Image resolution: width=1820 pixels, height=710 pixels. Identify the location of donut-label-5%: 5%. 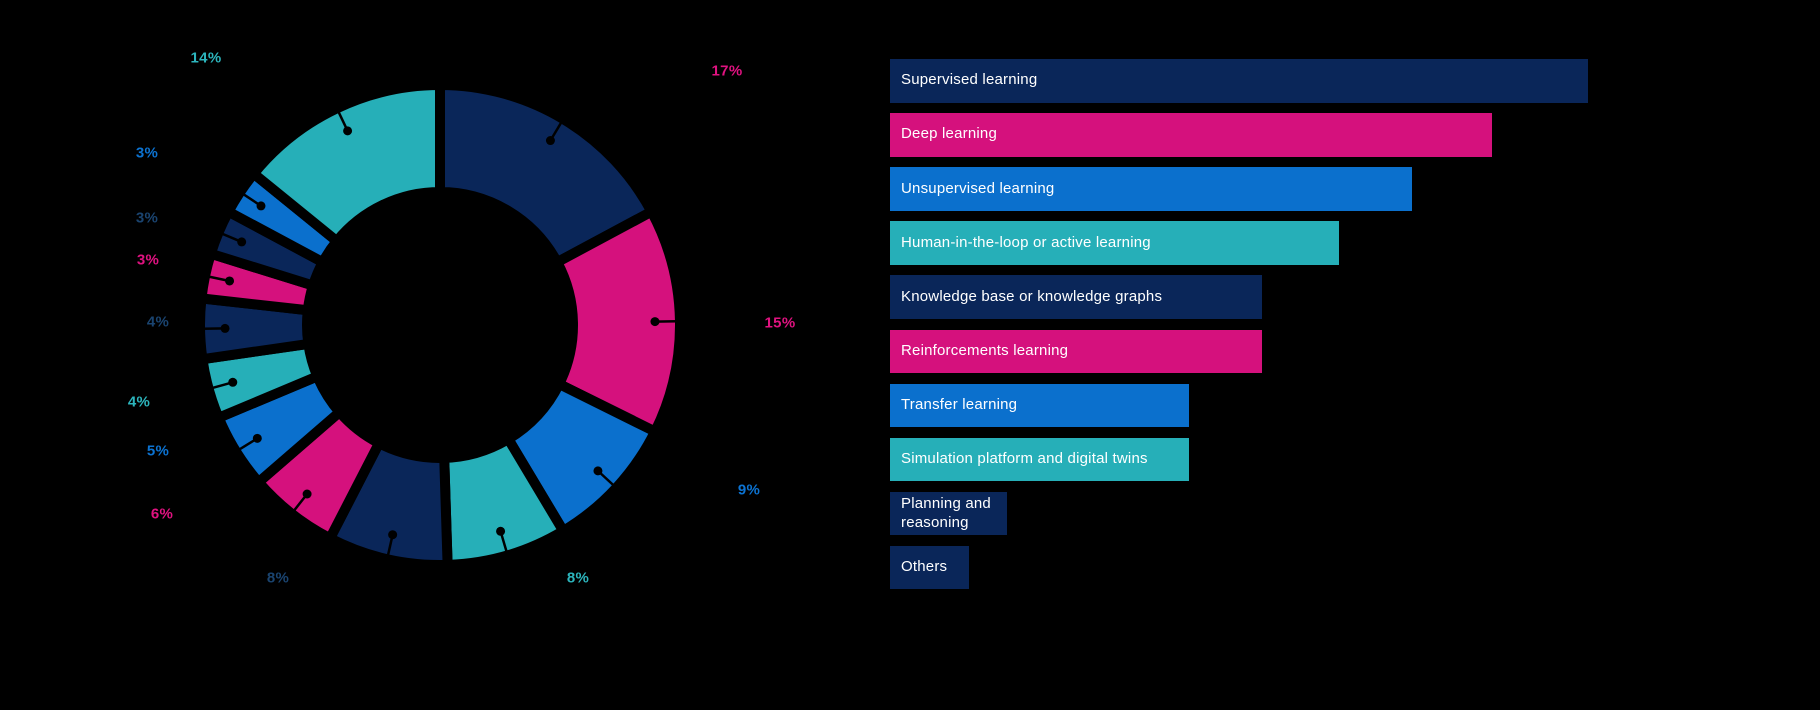
(158, 450).